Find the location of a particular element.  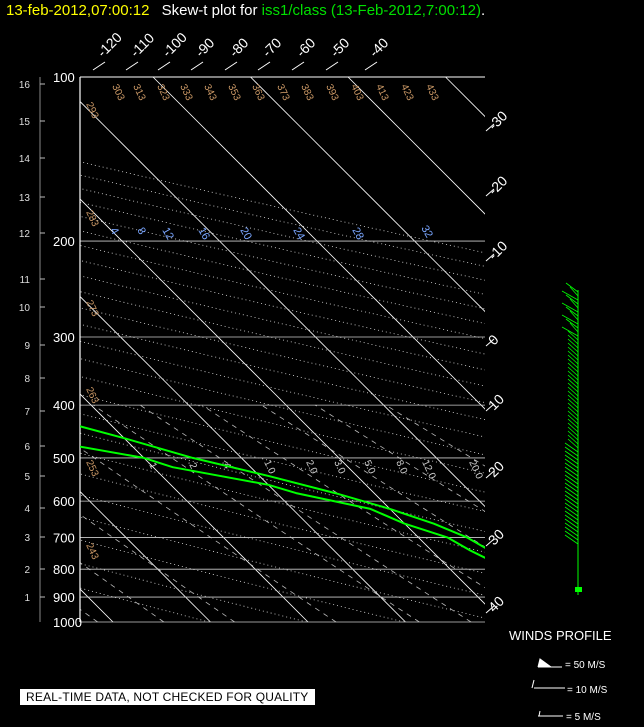

theta-label: 283 is located at coordinates (91, 219).